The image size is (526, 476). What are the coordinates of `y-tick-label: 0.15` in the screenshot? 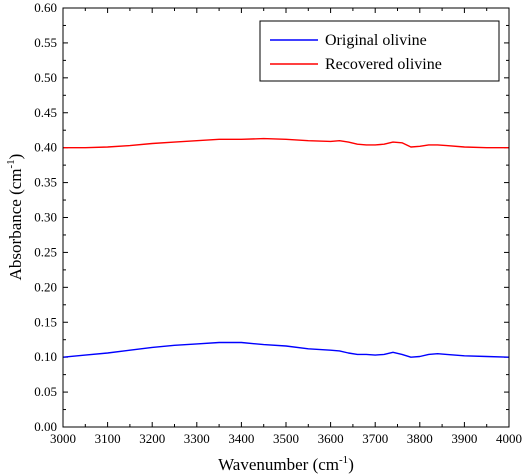 It's located at (45, 321).